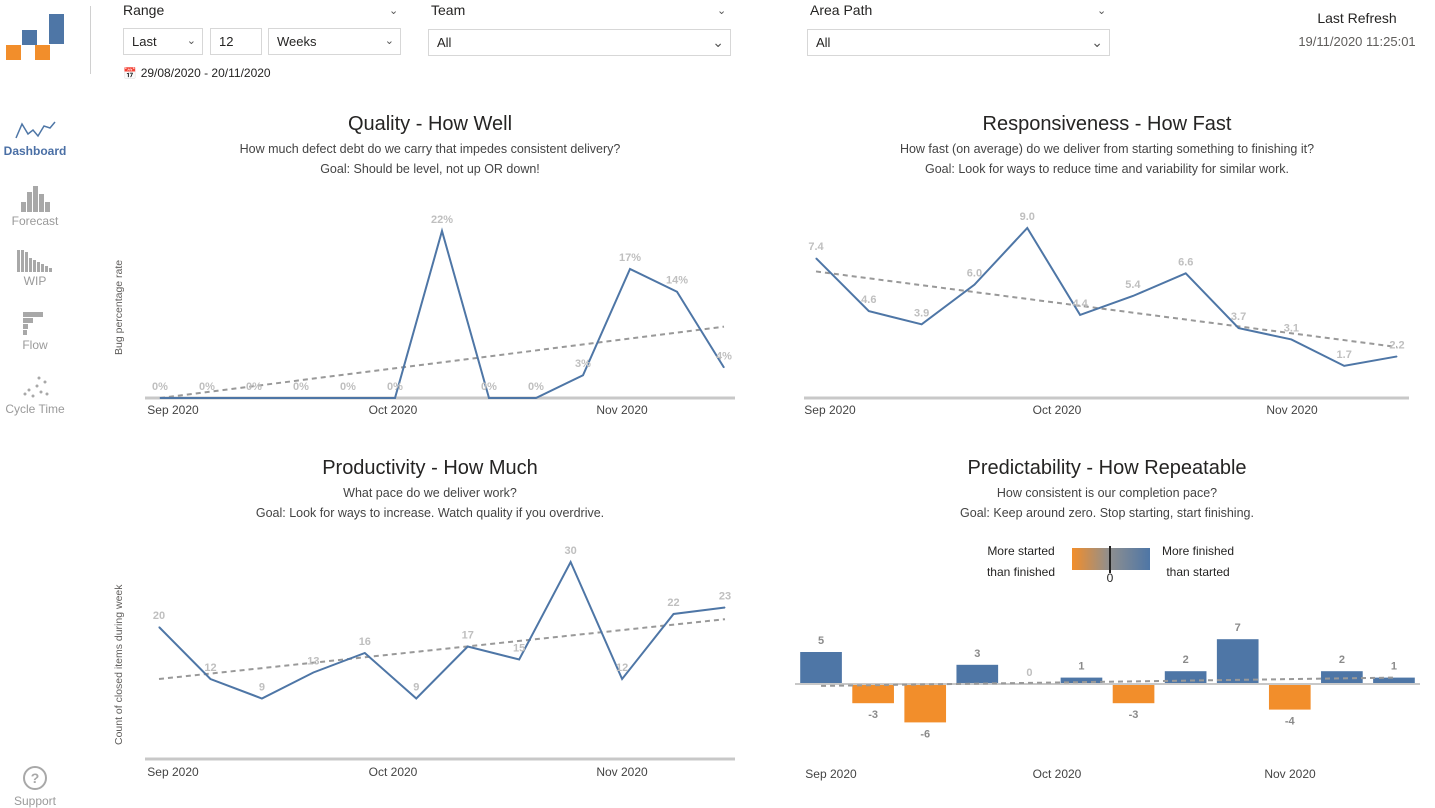  Describe the element at coordinates (1198, 562) in the screenshot. I see `legend-right: More finished than started` at that location.